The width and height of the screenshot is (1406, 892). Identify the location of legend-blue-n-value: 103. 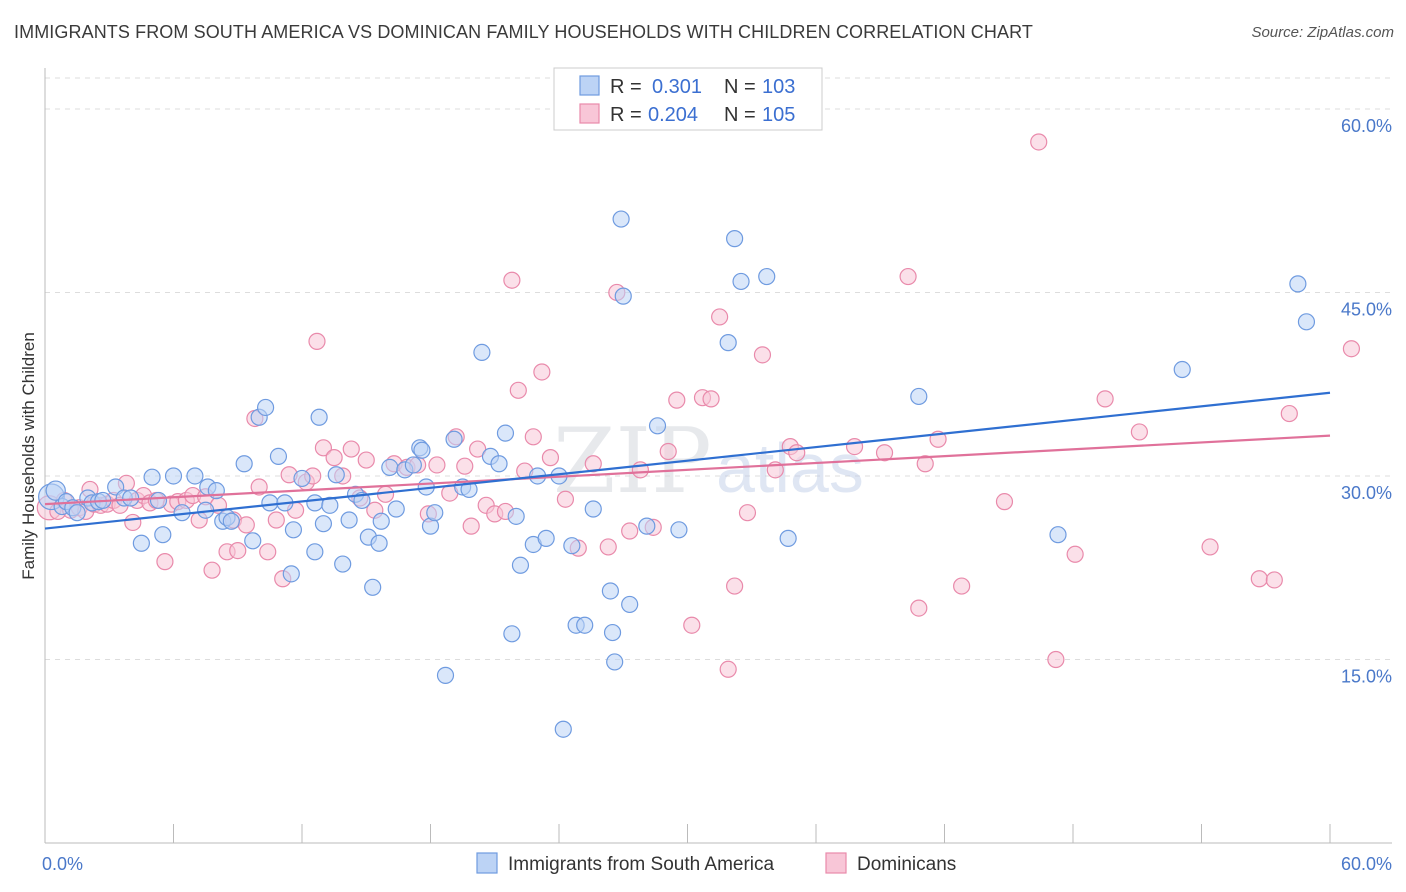
(778, 87).